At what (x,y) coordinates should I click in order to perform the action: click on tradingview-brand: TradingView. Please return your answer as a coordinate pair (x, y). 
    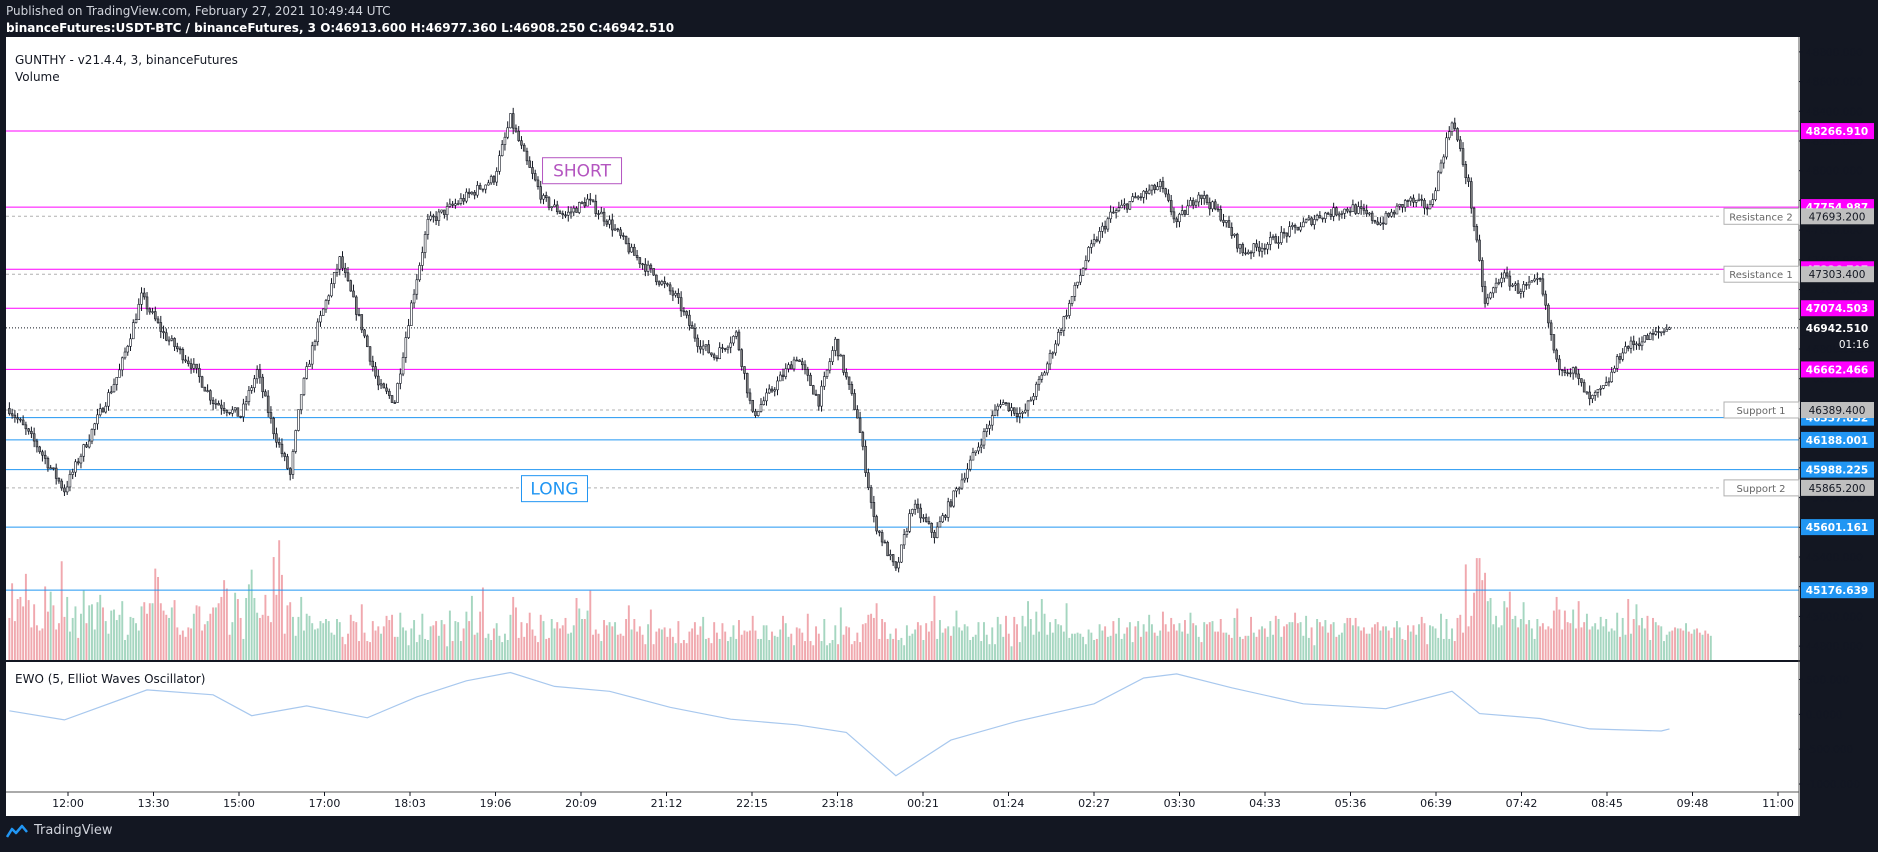
    Looking at the image, I should click on (59, 830).